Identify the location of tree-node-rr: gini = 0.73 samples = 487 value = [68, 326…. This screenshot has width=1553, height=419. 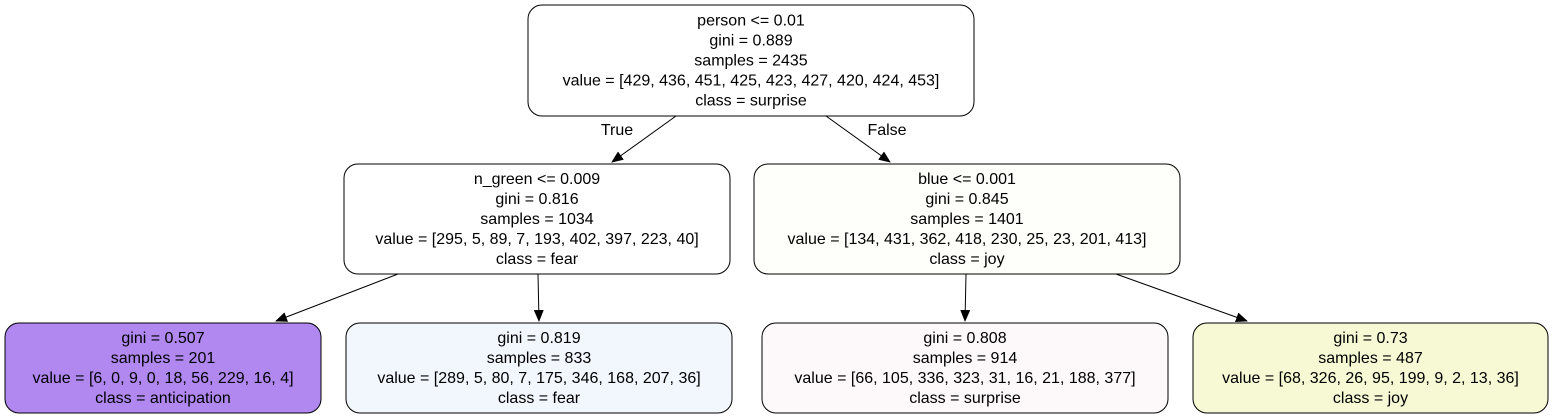
(1370, 368).